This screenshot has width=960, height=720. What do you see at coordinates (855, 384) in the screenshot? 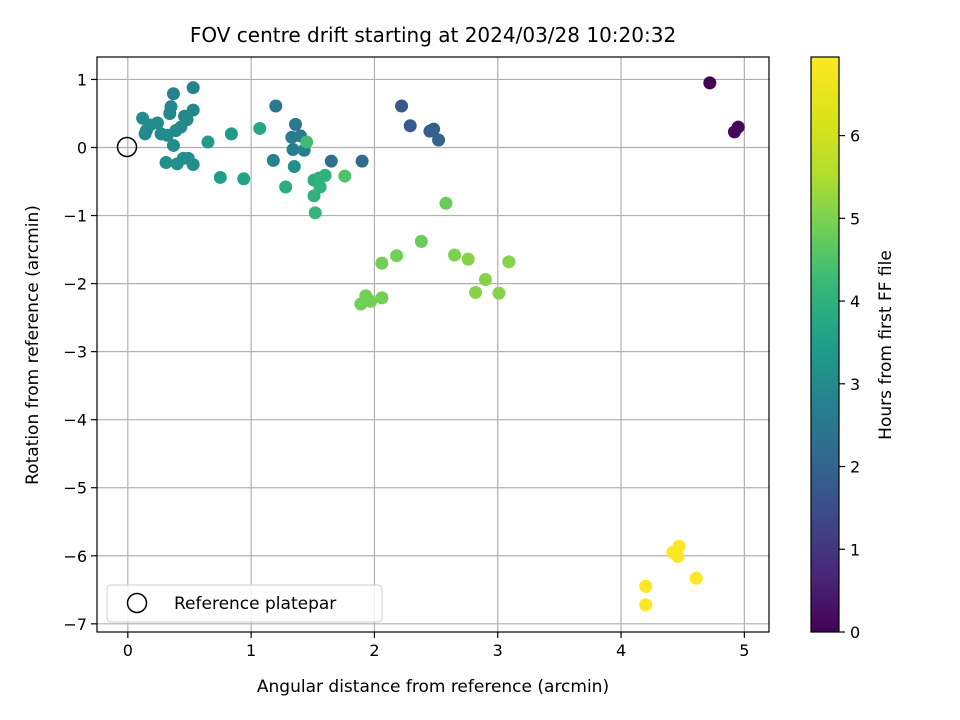
I see `colorbar-tick-label: 3` at bounding box center [855, 384].